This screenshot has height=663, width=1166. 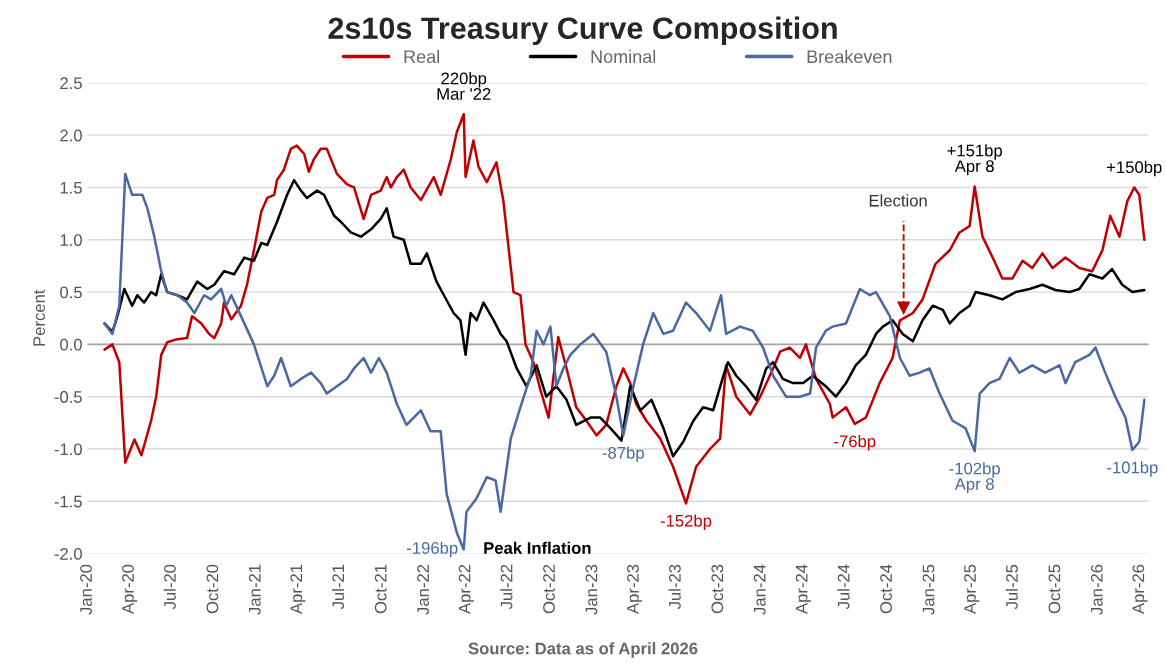 What do you see at coordinates (1140, 589) in the screenshot?
I see `x-tick-label: Apr-26` at bounding box center [1140, 589].